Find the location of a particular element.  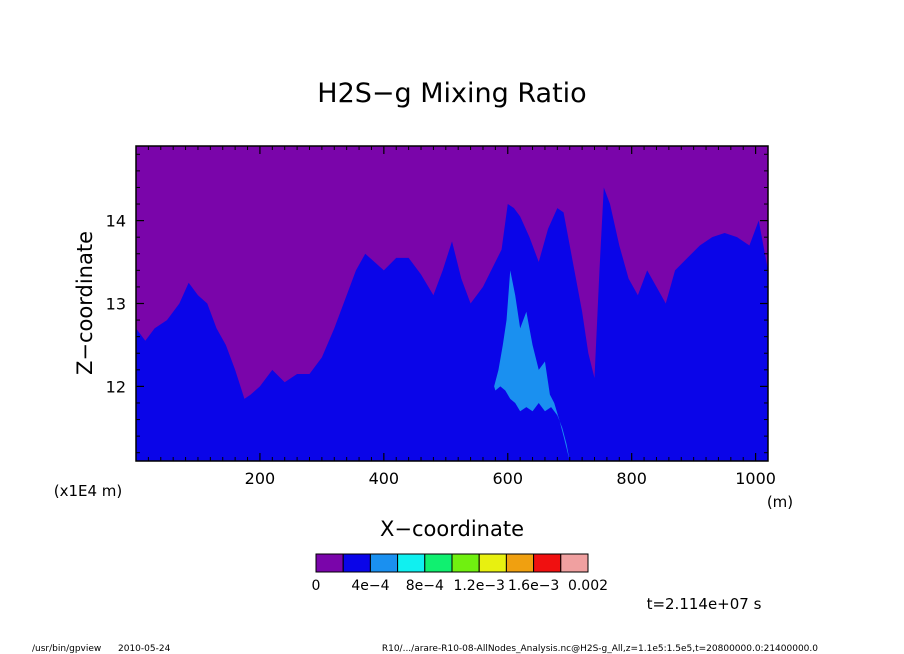

y-tick-label: 14 is located at coordinates (116, 221).